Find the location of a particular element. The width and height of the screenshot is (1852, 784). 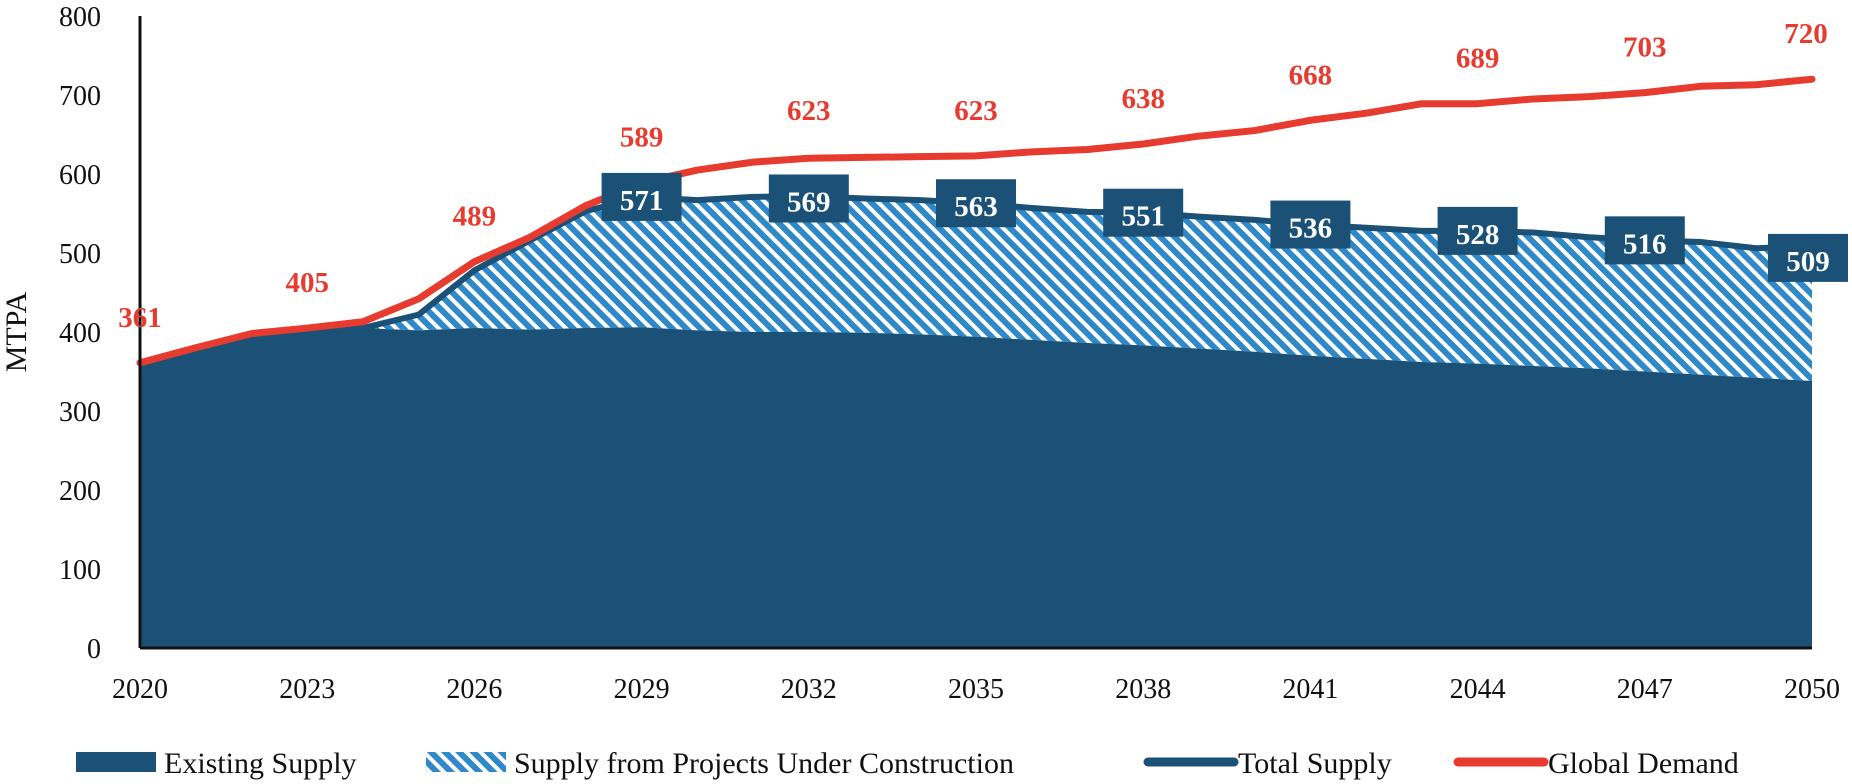

supply-label: 571 is located at coordinates (642, 201).